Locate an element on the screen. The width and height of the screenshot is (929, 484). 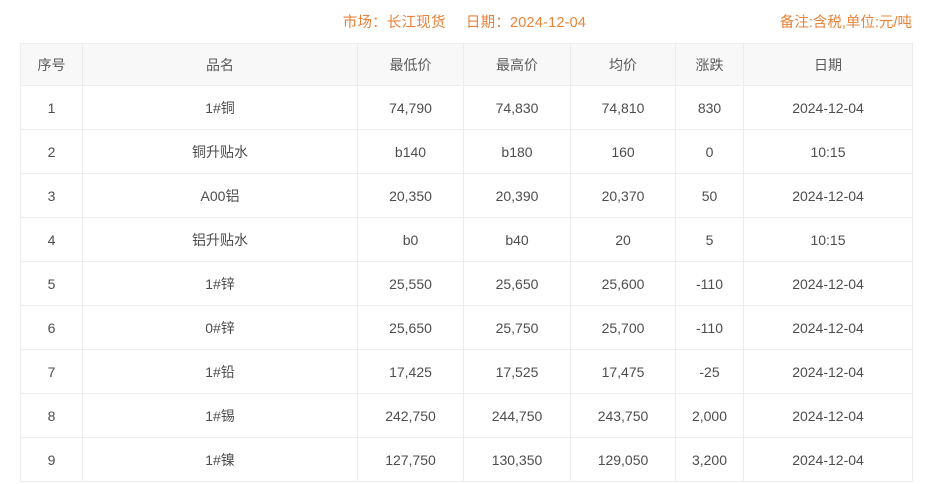
table-row: 3 A00铝 20,350 20,390 20,370 50 2024-12-04 is located at coordinates (466, 195).